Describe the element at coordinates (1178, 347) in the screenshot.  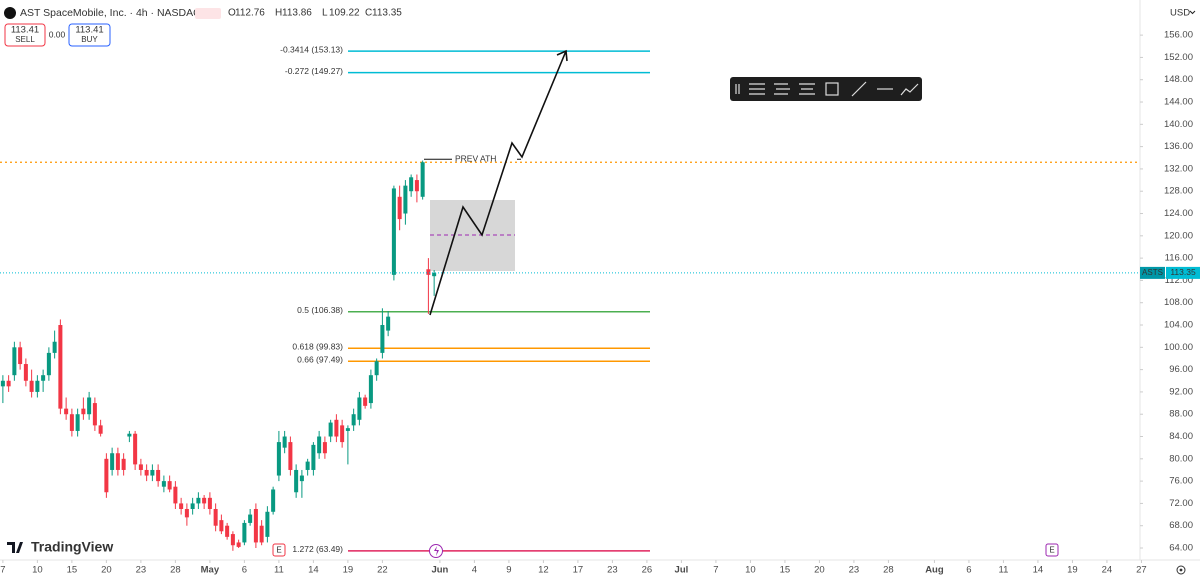
I see `y-tick-label: 100.00` at that location.